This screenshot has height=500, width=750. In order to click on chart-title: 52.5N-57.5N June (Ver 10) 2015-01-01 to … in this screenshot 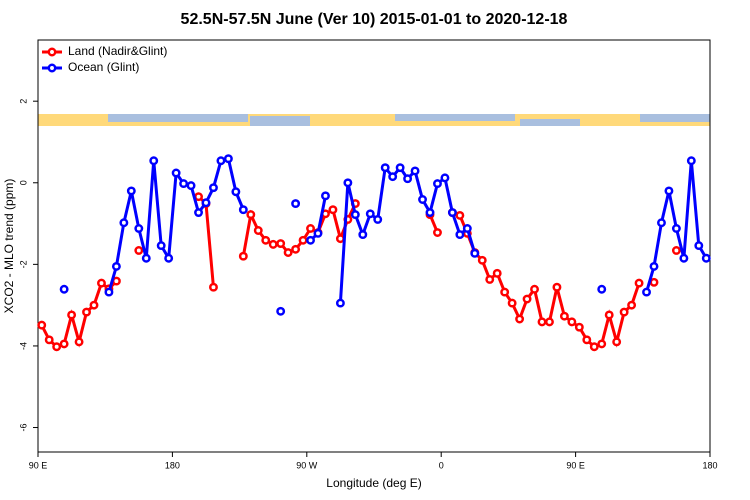, I will do `click(374, 19)`.